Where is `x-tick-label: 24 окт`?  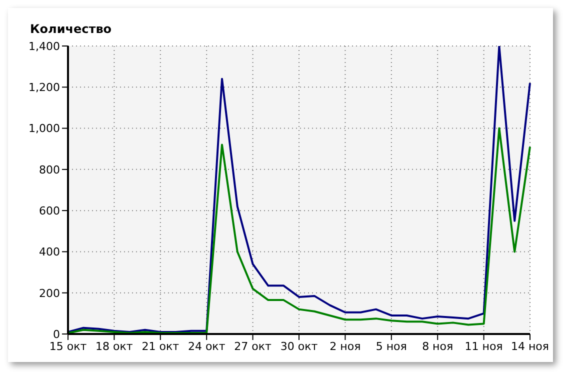 x-tick-label: 24 окт is located at coordinates (207, 346).